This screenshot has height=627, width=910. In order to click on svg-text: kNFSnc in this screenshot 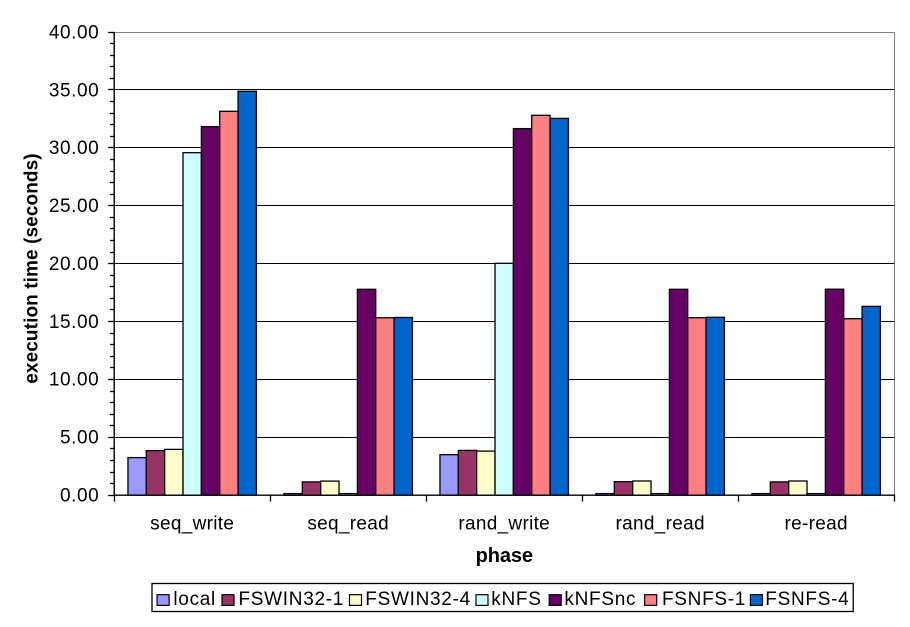, I will do `click(600, 599)`.